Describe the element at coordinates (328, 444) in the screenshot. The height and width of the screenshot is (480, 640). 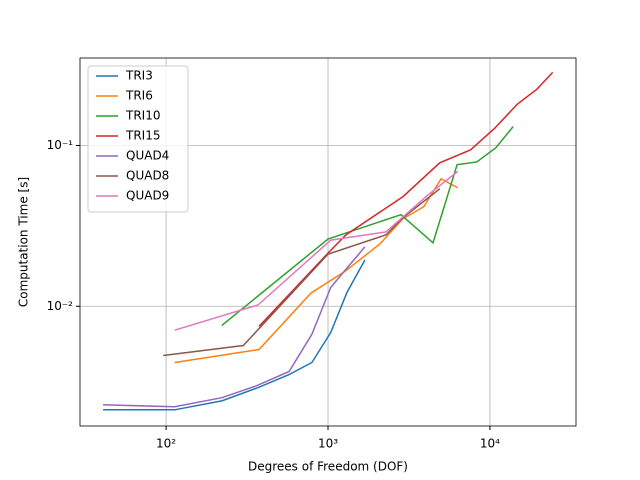
I see `x-tick-label: 10³` at that location.